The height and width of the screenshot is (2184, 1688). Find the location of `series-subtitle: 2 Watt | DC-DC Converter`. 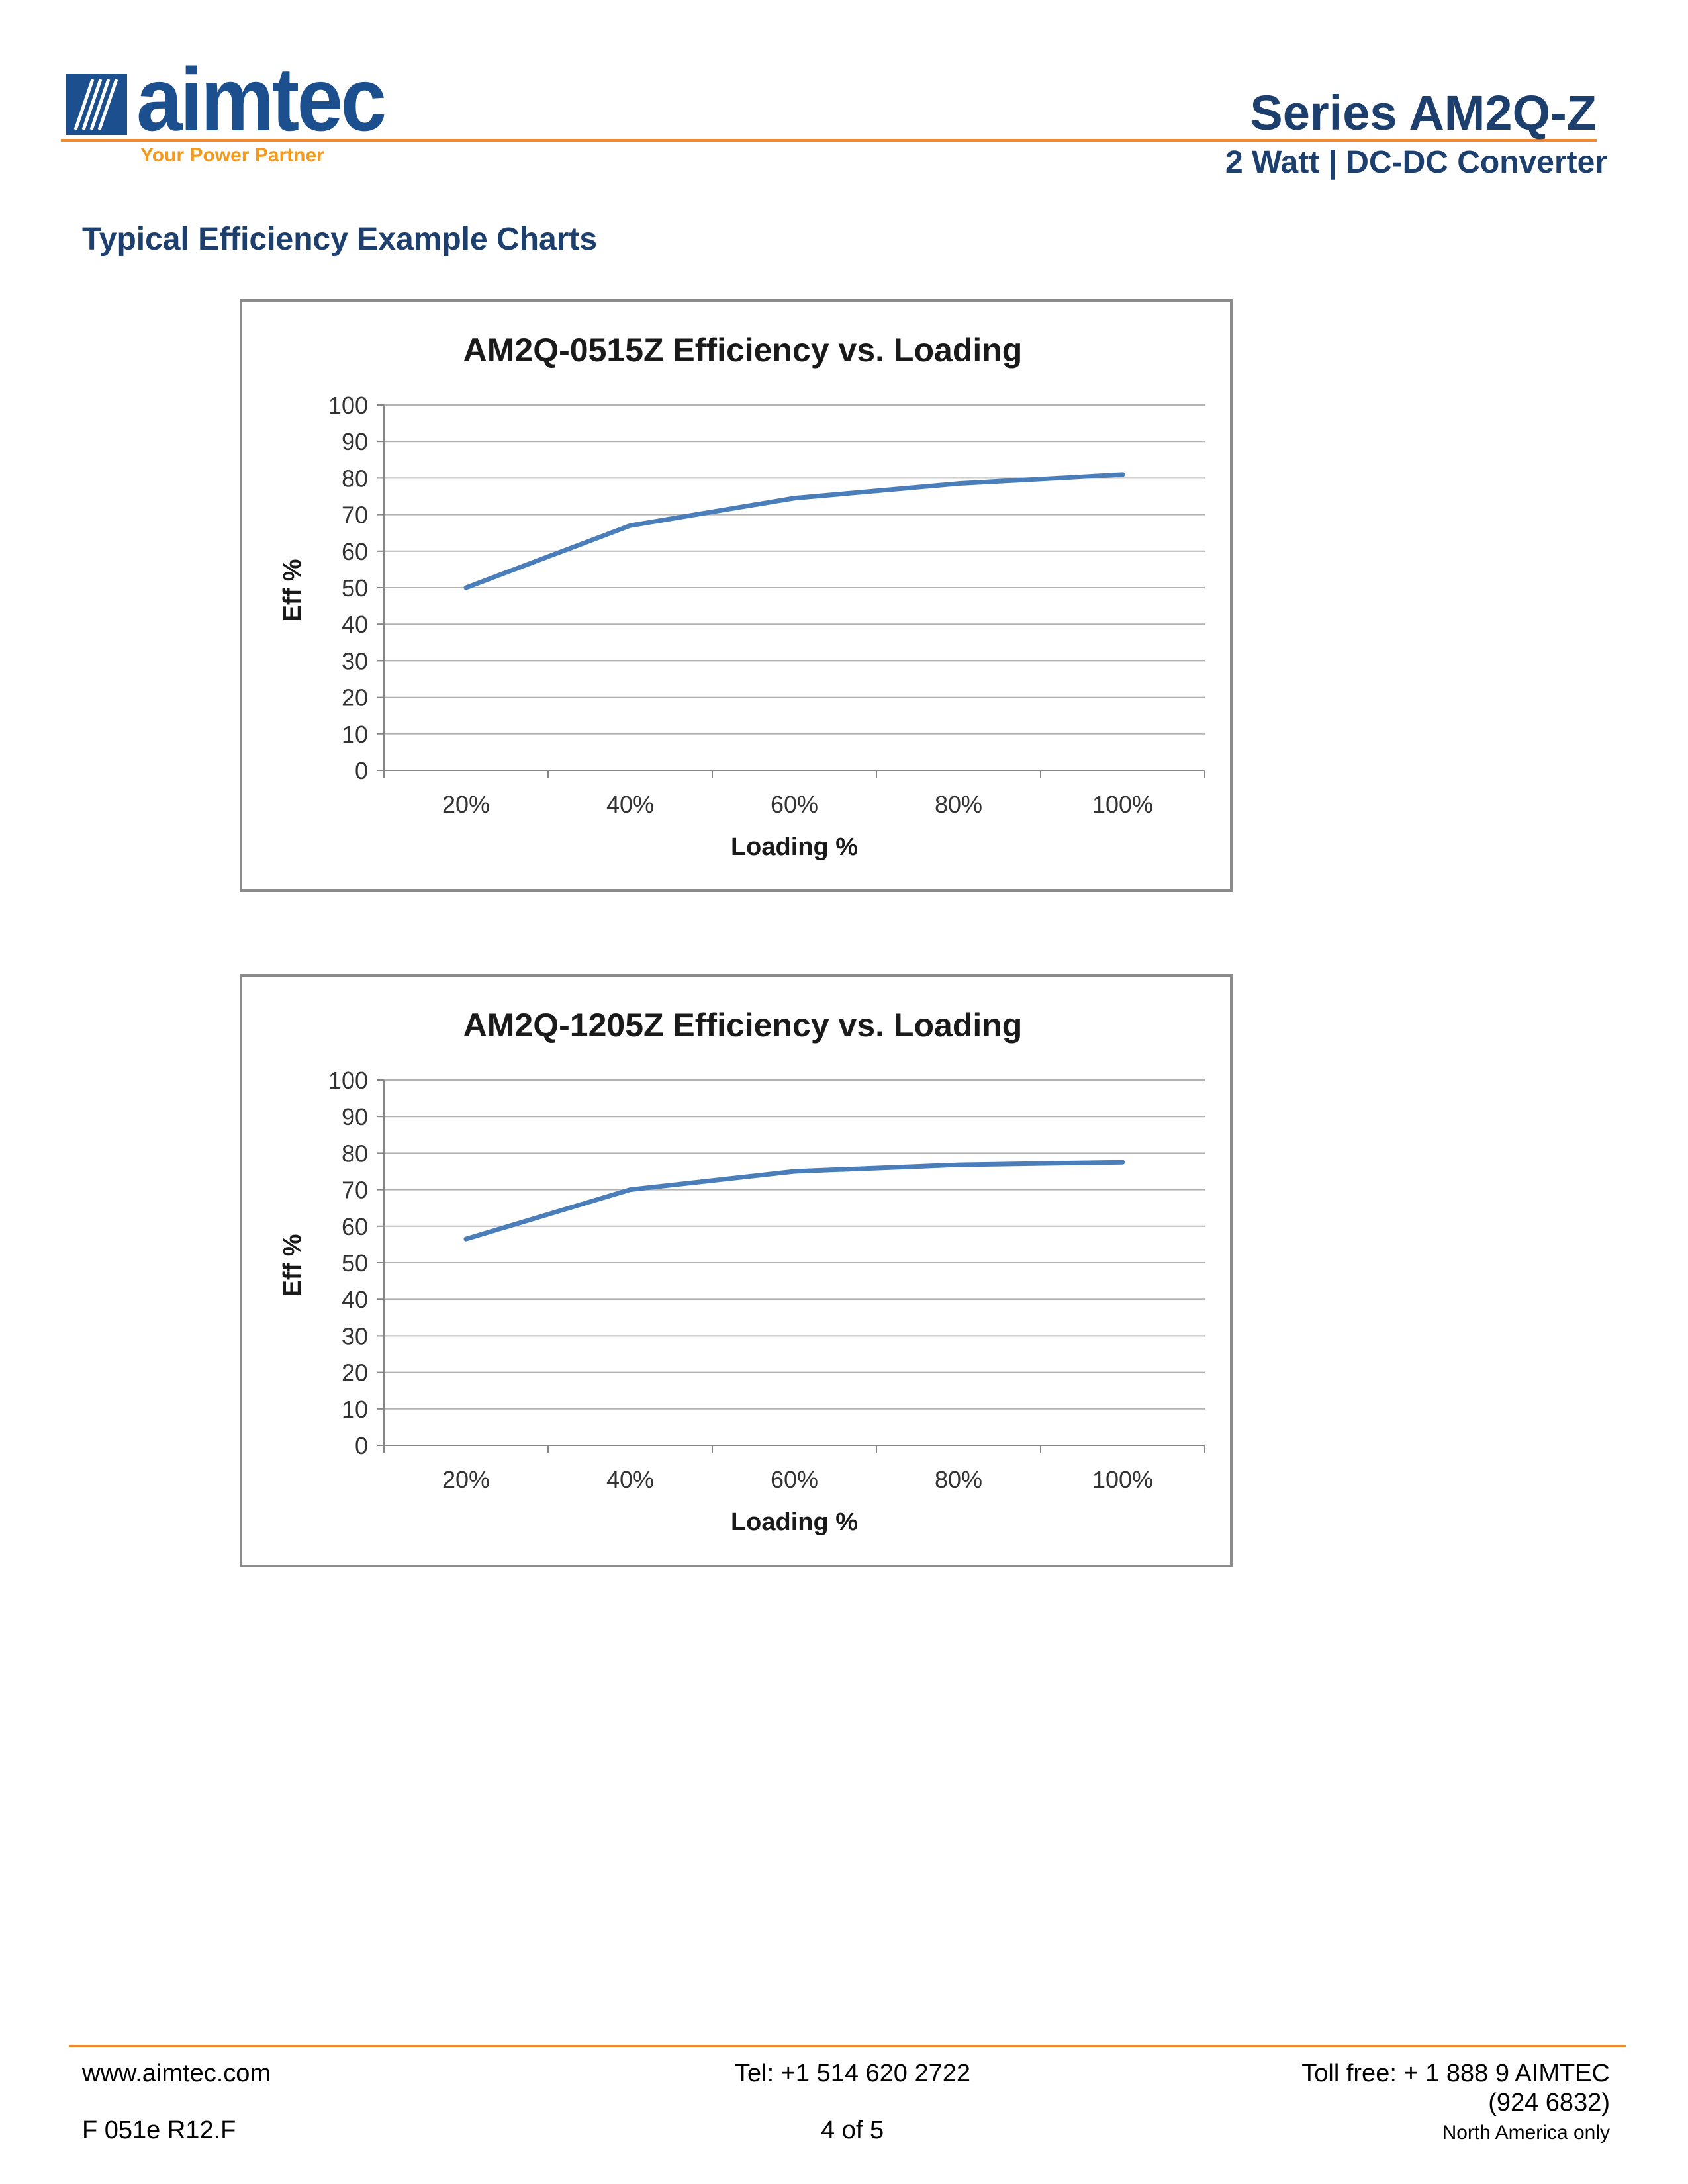

series-subtitle: 2 Watt | DC-DC Converter is located at coordinates (1416, 162).